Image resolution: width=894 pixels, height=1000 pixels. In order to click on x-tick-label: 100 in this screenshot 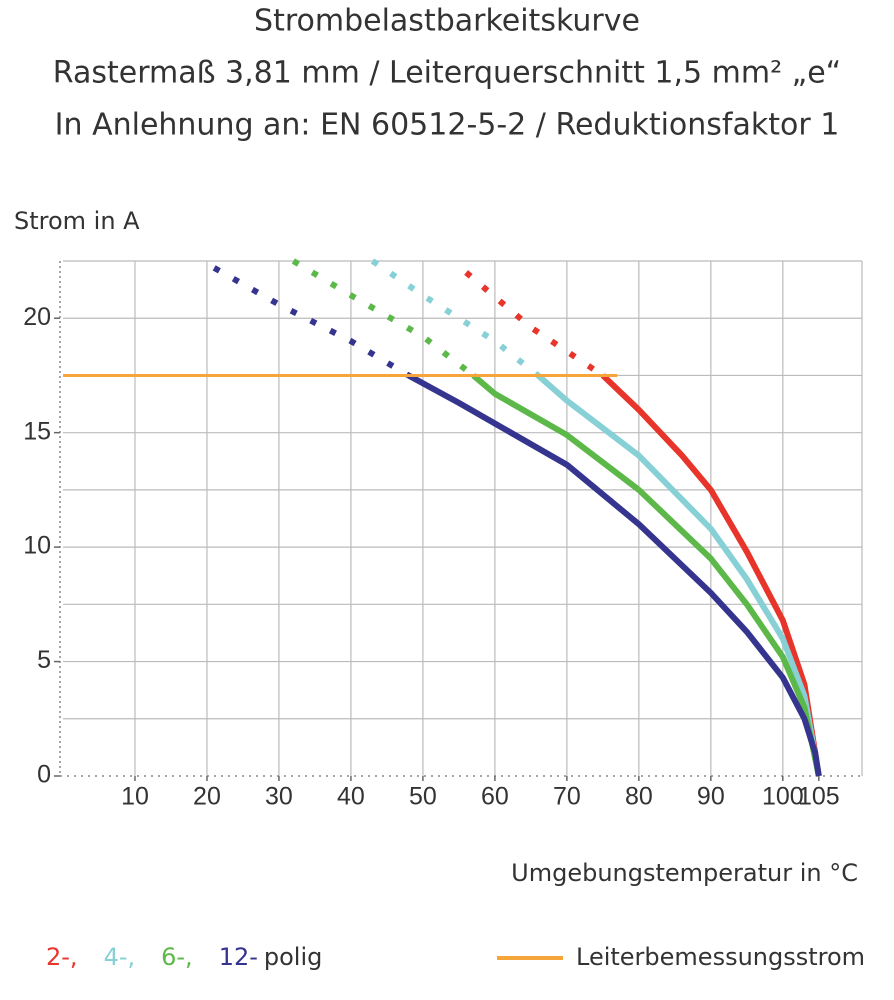, I will do `click(783, 797)`.